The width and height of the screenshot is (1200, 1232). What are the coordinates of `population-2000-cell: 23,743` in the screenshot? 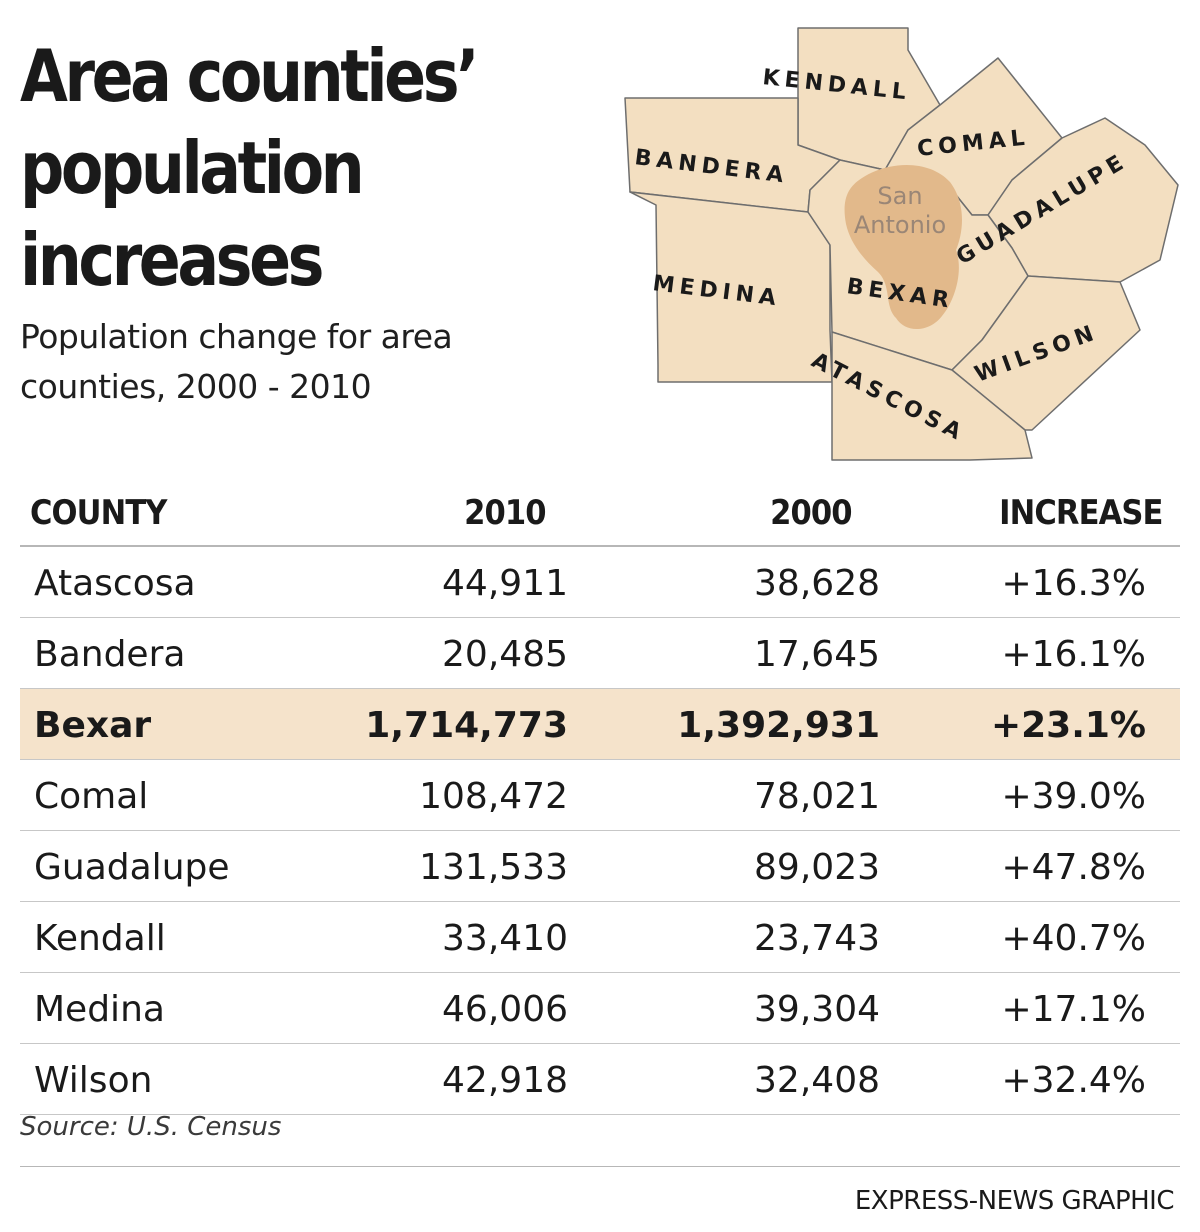 It's located at (817, 938).